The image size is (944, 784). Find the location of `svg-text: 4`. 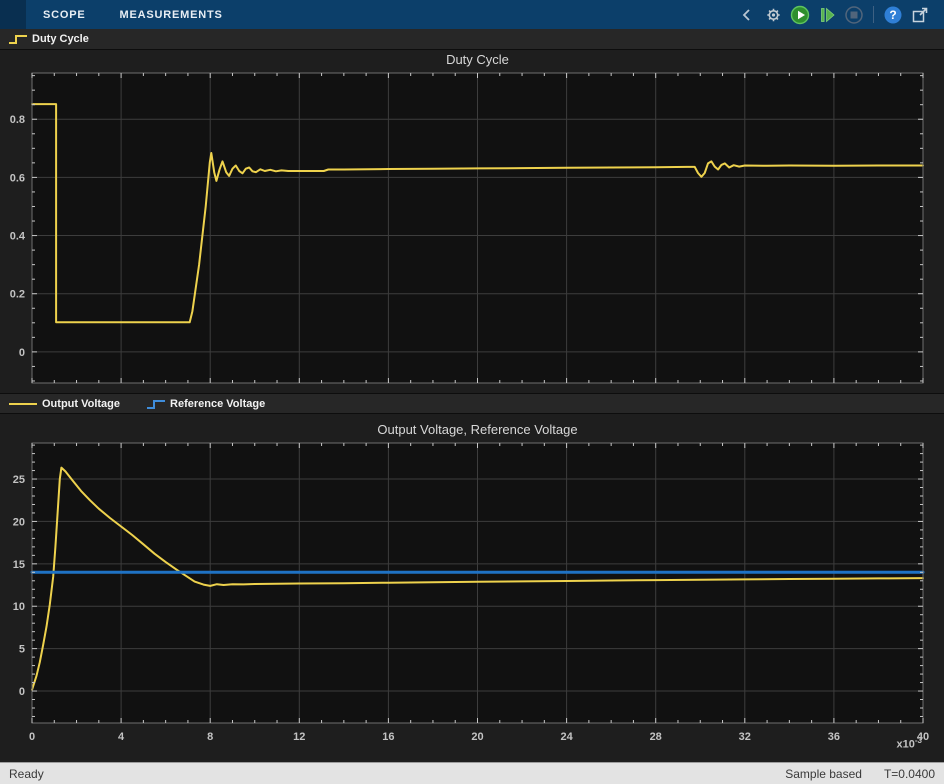

svg-text: 4 is located at coordinates (121, 737).